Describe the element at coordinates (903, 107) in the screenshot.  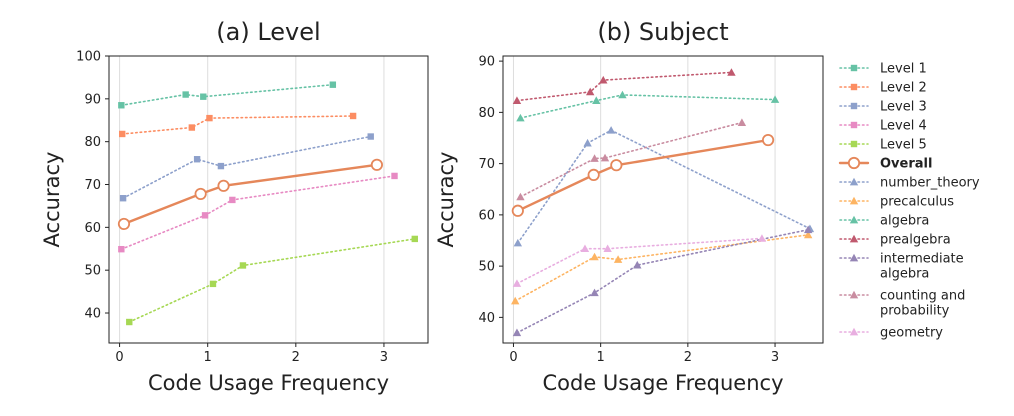
I see `legend-label: Level 3` at that location.